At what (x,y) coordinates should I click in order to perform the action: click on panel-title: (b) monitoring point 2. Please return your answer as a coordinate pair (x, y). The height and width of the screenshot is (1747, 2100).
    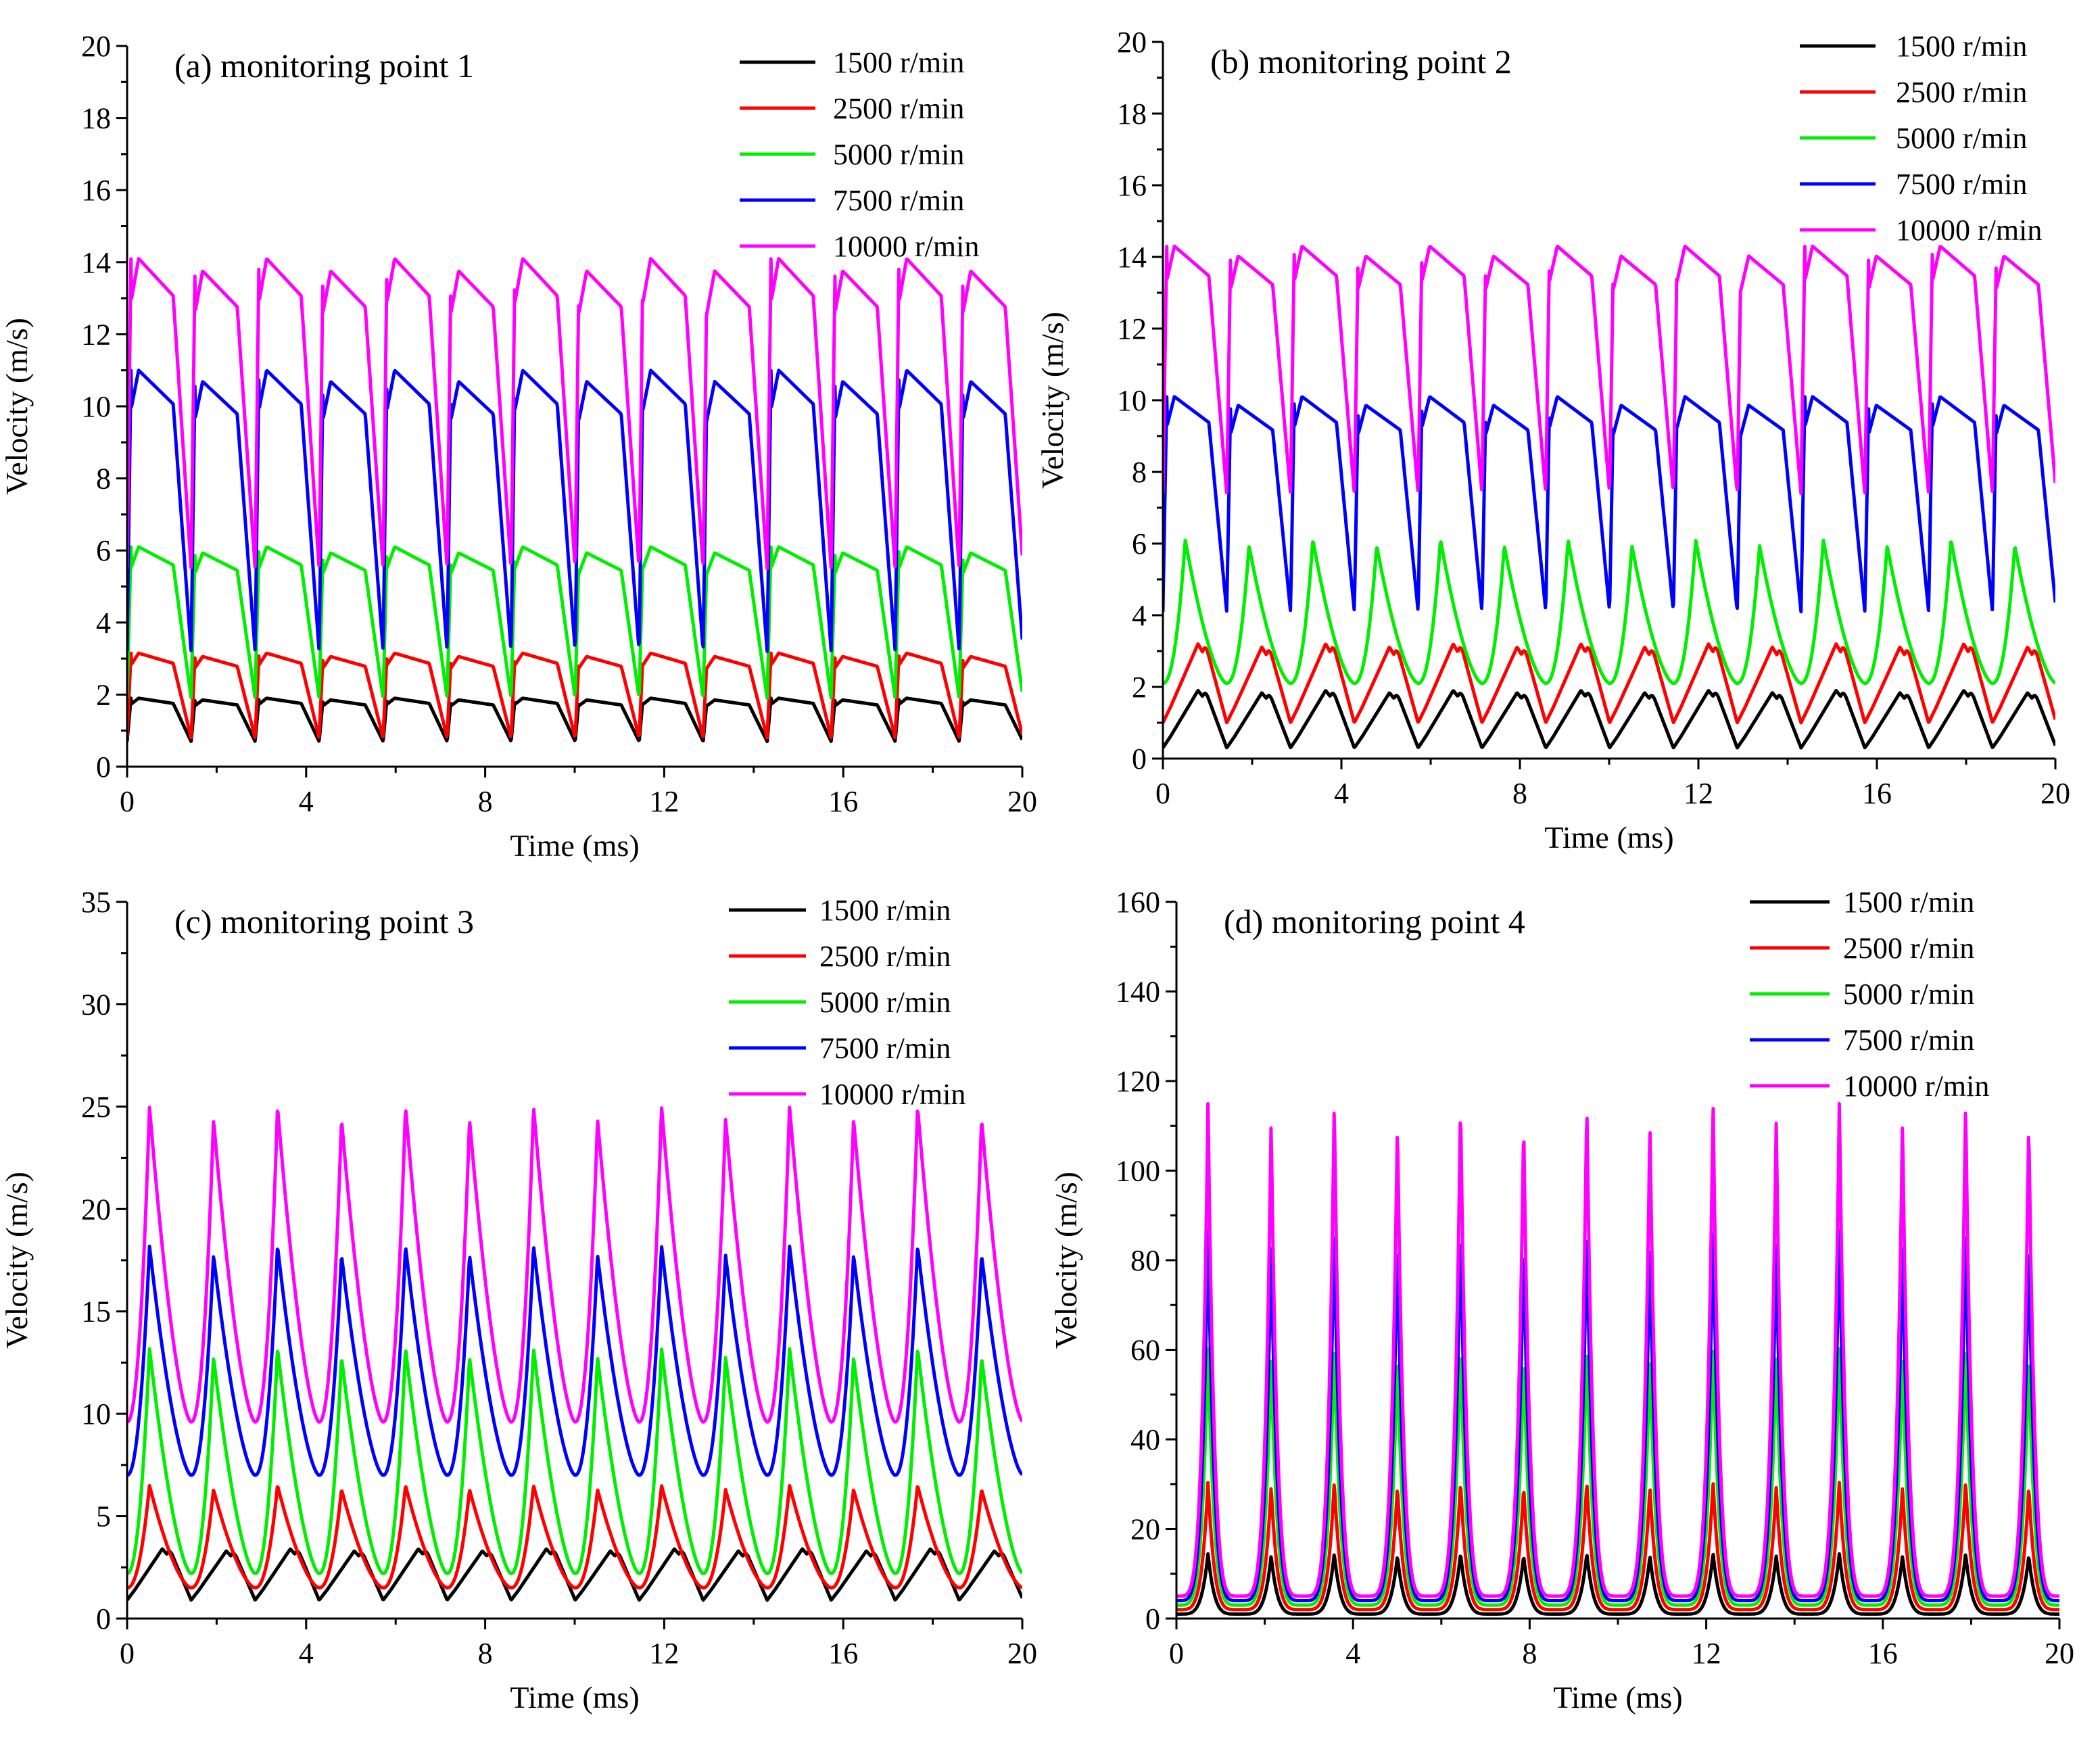
    Looking at the image, I should click on (1361, 62).